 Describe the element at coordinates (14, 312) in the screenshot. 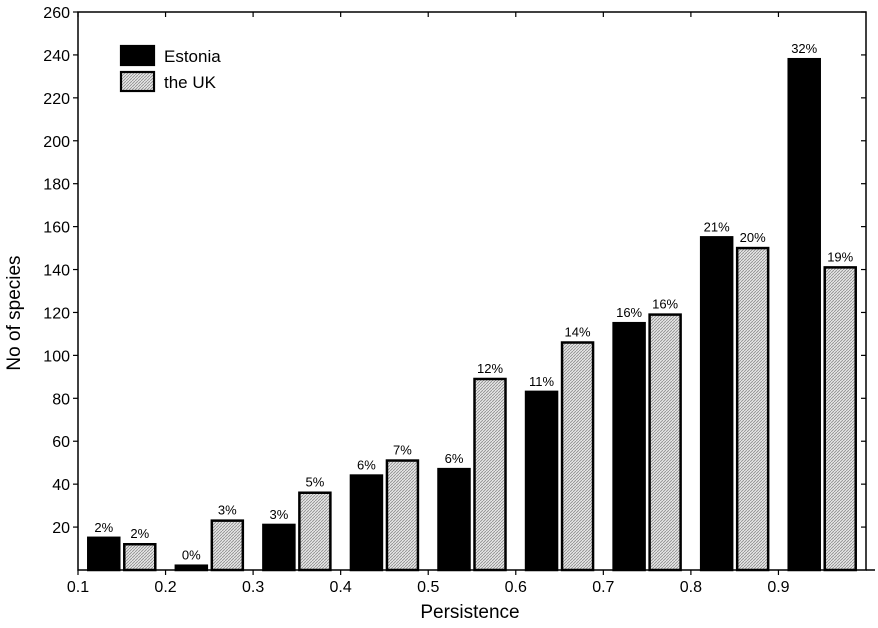

I see `y-axis-title: No of species` at that location.